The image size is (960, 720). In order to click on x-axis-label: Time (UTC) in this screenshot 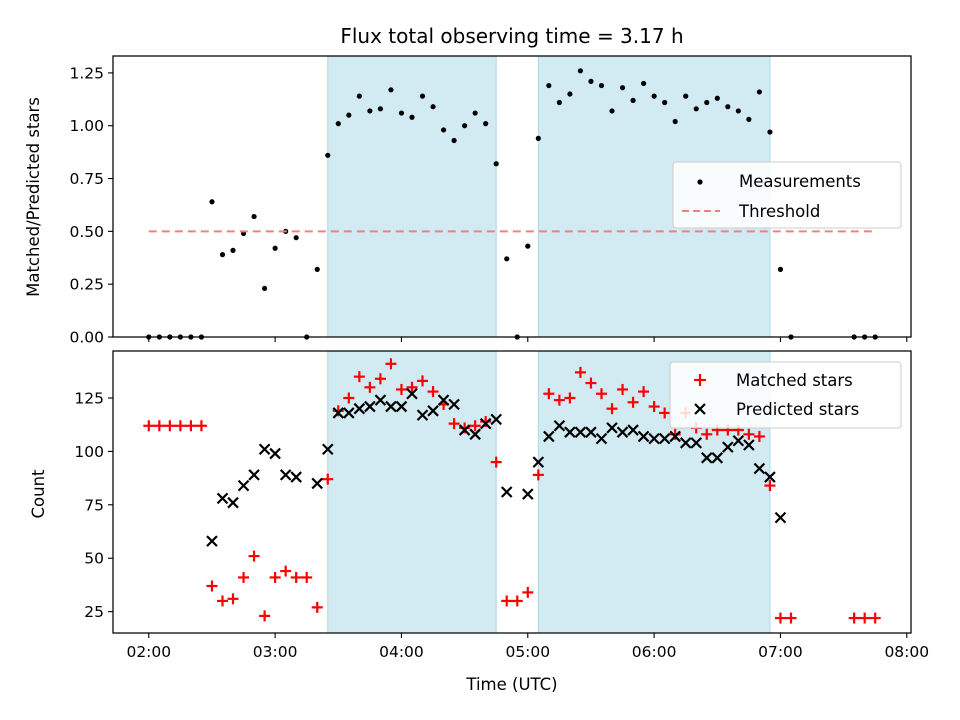, I will do `click(511, 684)`.